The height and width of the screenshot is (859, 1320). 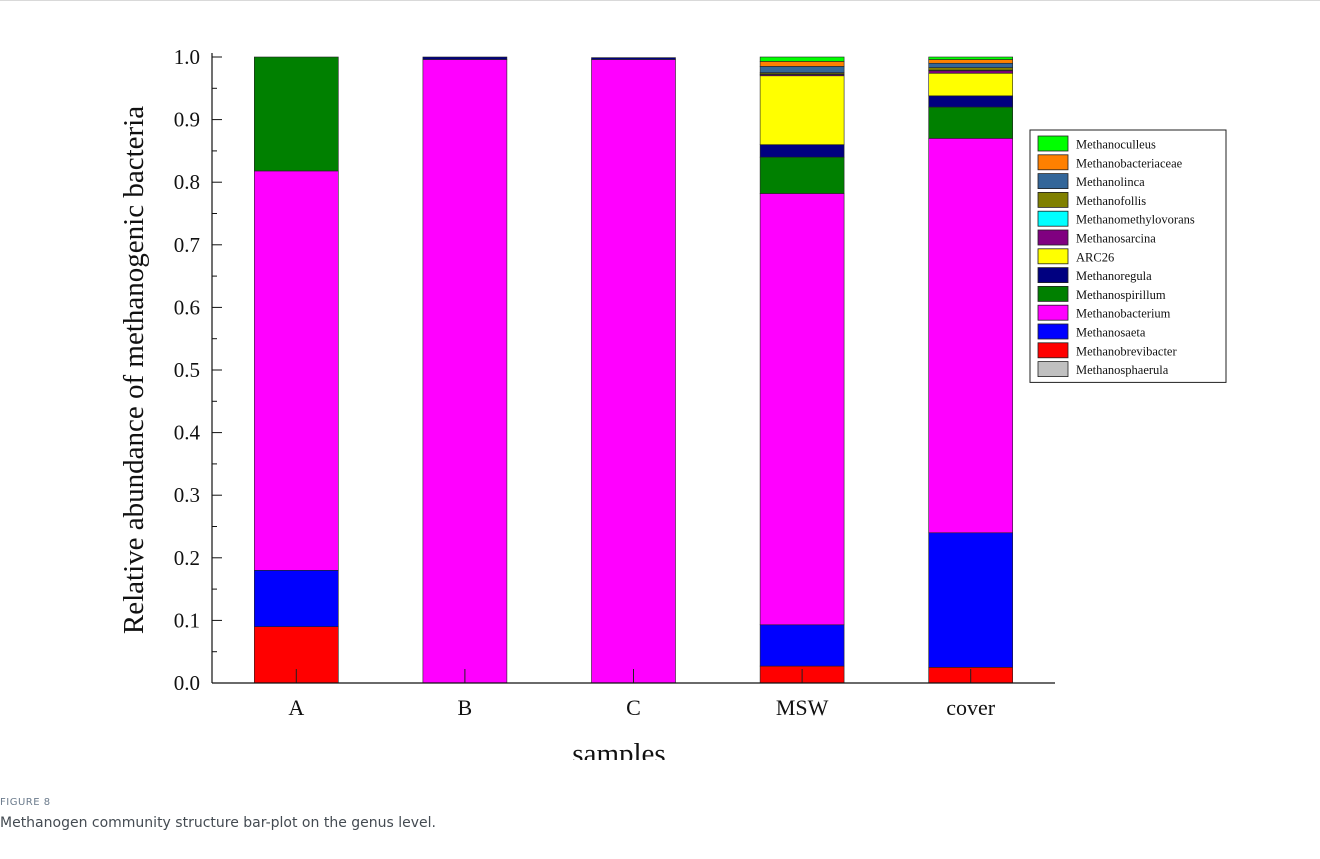 I want to click on bar-segment-b-methanobacterium, so click(x=465, y=371).